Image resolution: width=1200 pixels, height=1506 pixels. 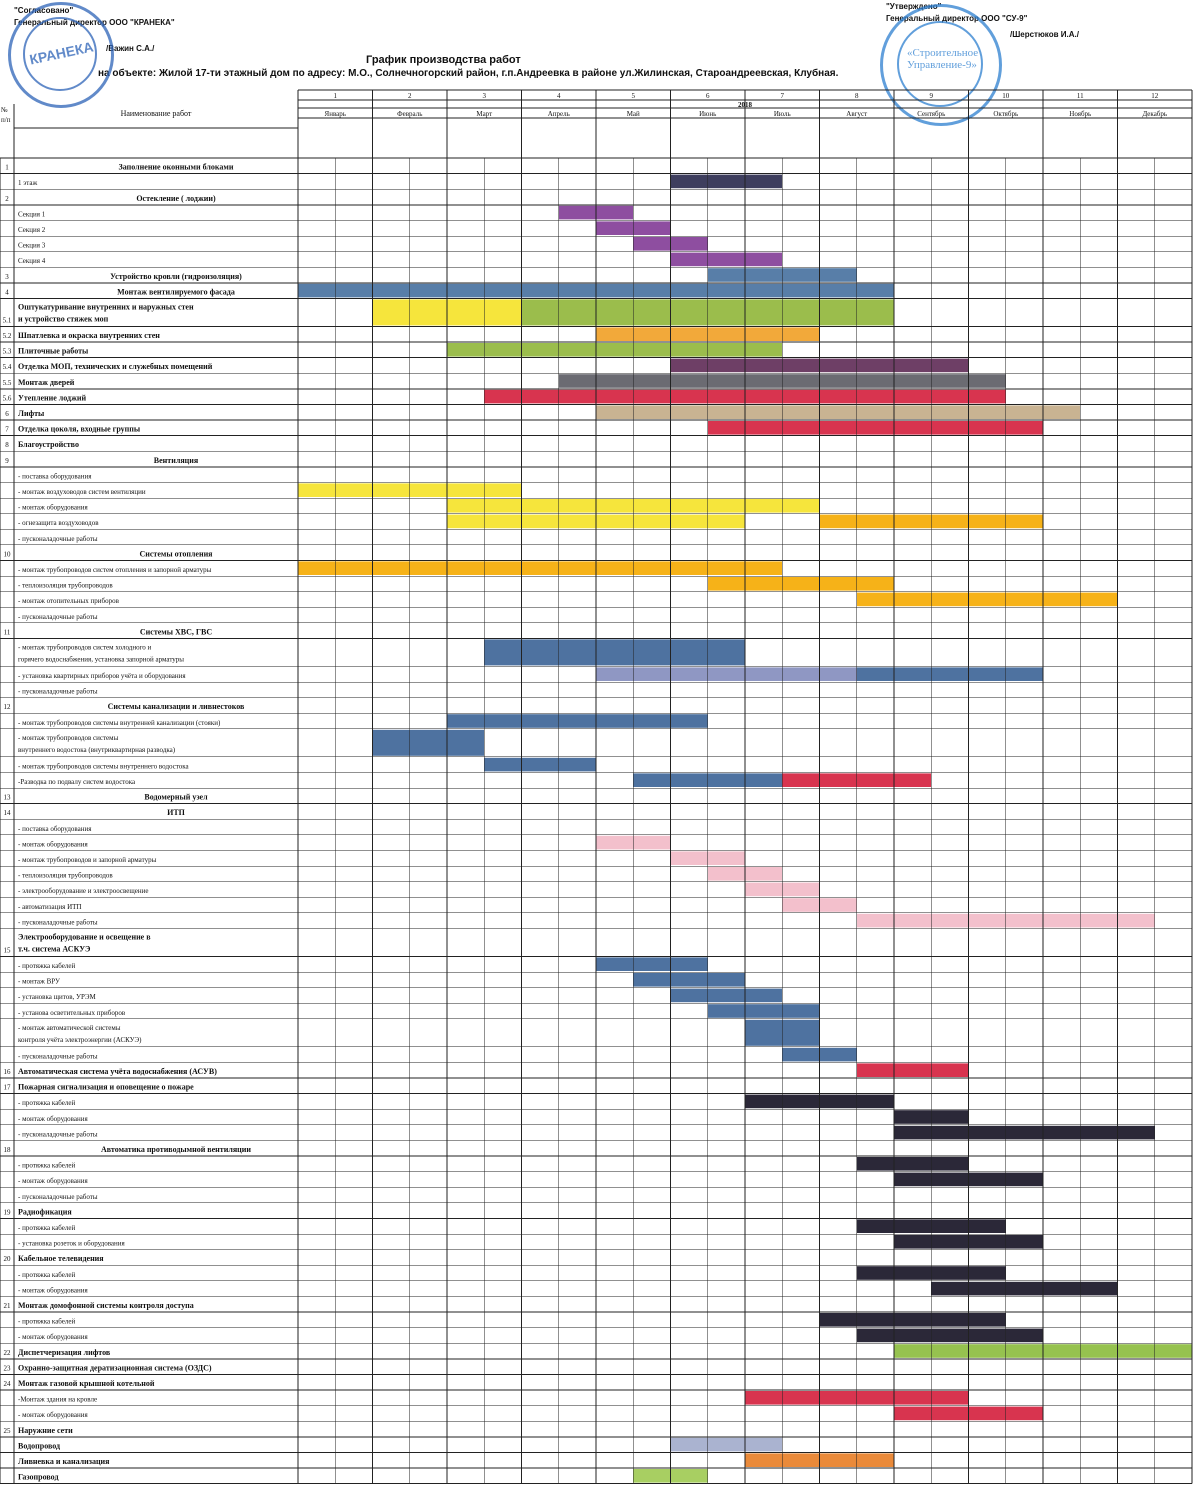 What do you see at coordinates (335, 114) in the screenshot?
I see `month-name: Январь` at bounding box center [335, 114].